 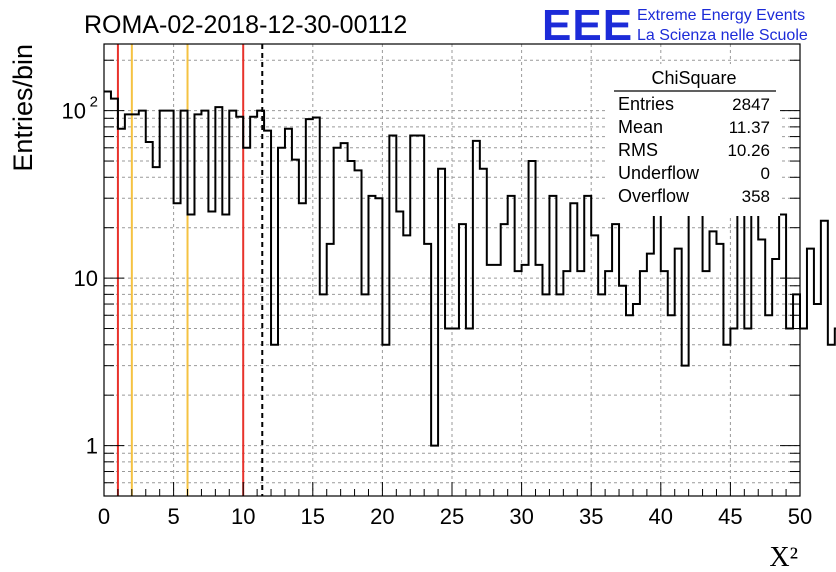 What do you see at coordinates (749, 127) in the screenshot?
I see `stats-mean-value: 11.37` at bounding box center [749, 127].